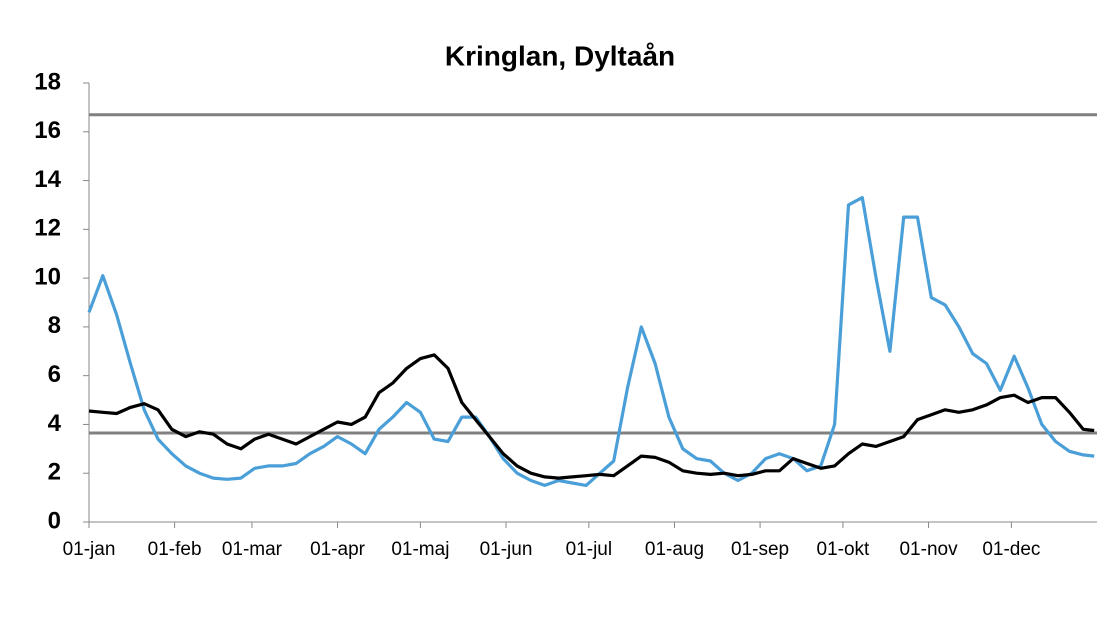 This screenshot has width=1118, height=620. What do you see at coordinates (47, 179) in the screenshot?
I see `y-tick-label: 14` at bounding box center [47, 179].